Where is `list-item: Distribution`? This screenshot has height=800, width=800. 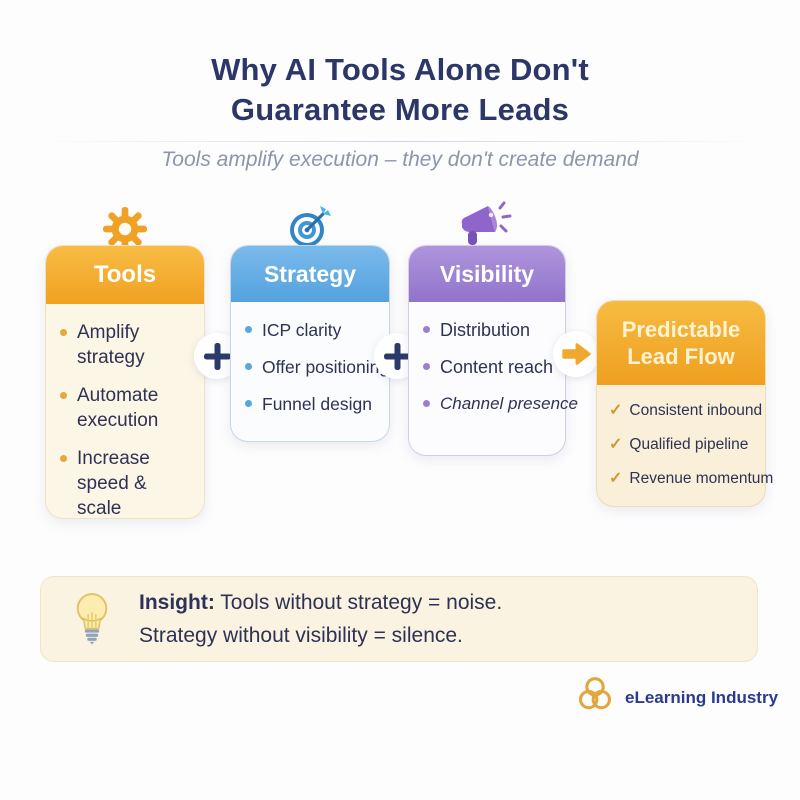 list-item: Distribution is located at coordinates (489, 330).